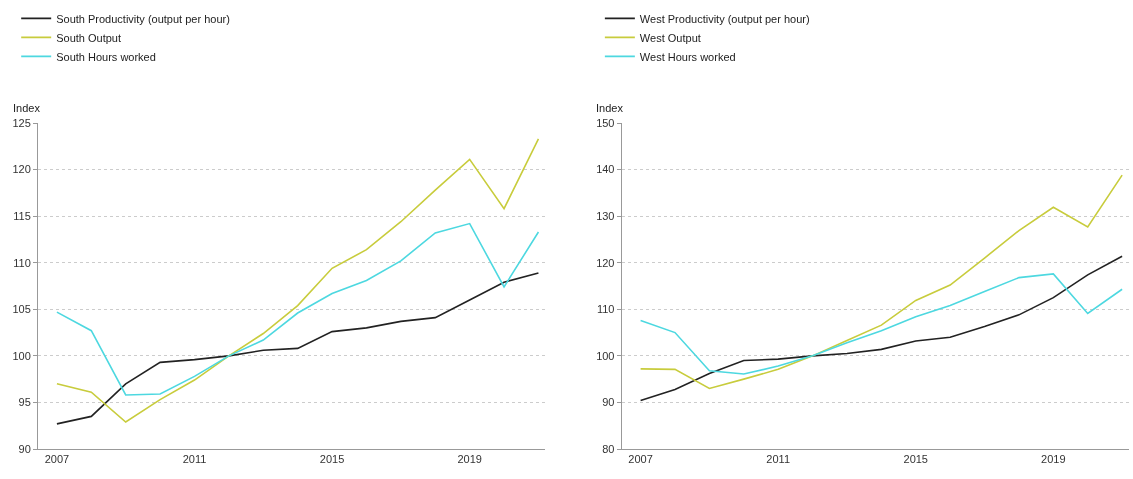  Describe the element at coordinates (687, 56) in the screenshot. I see `legend-label: West Hours worked` at that location.